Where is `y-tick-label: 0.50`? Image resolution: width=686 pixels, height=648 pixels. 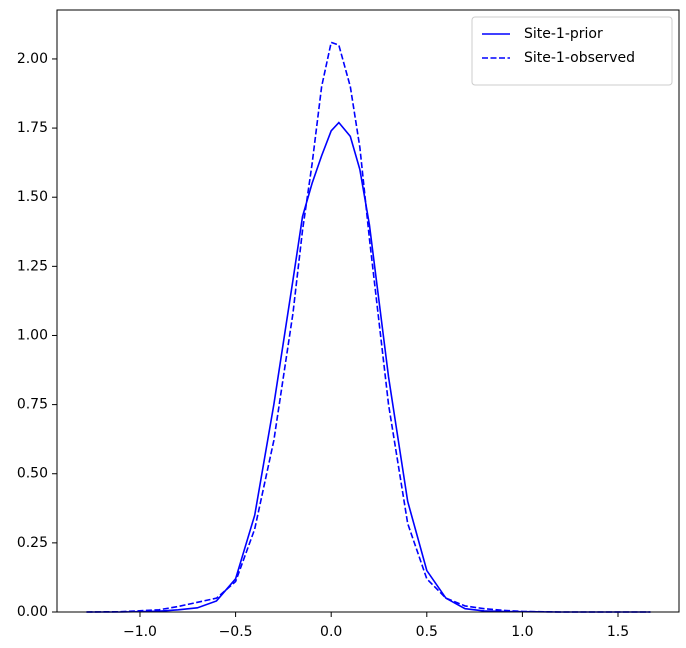 y-tick-label: 0.50 is located at coordinates (32, 474).